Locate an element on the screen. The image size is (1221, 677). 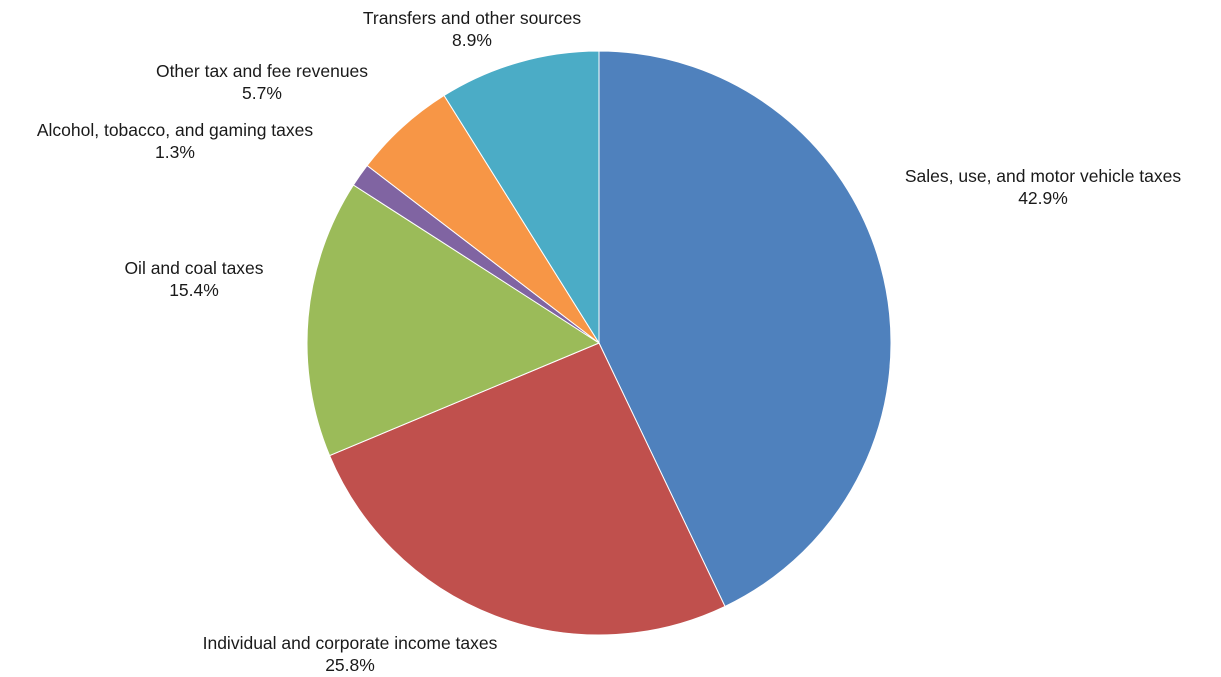
slice-value-other-tax-fee: 5.7% is located at coordinates (262, 93).